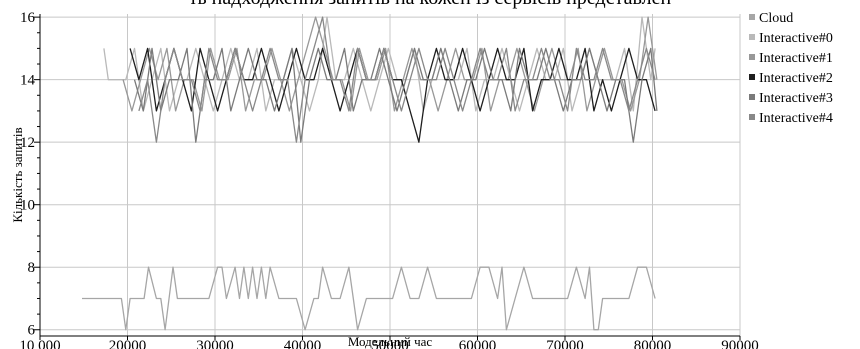 Image resolution: width=860 pixels, height=349 pixels. I want to click on y-tick-label: 8, so click(32, 268).